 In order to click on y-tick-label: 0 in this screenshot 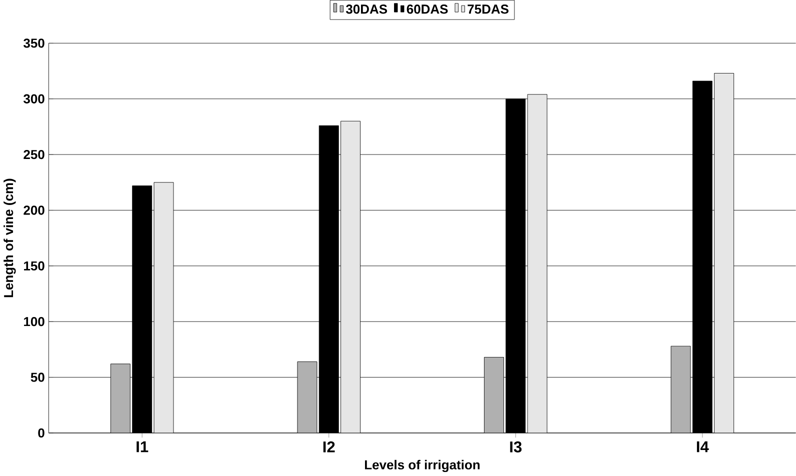, I will do `click(41, 433)`.